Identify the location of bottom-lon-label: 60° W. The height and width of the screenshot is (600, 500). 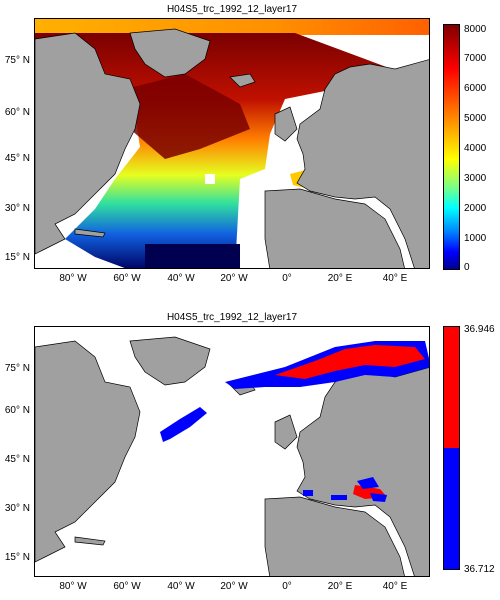
(127, 586).